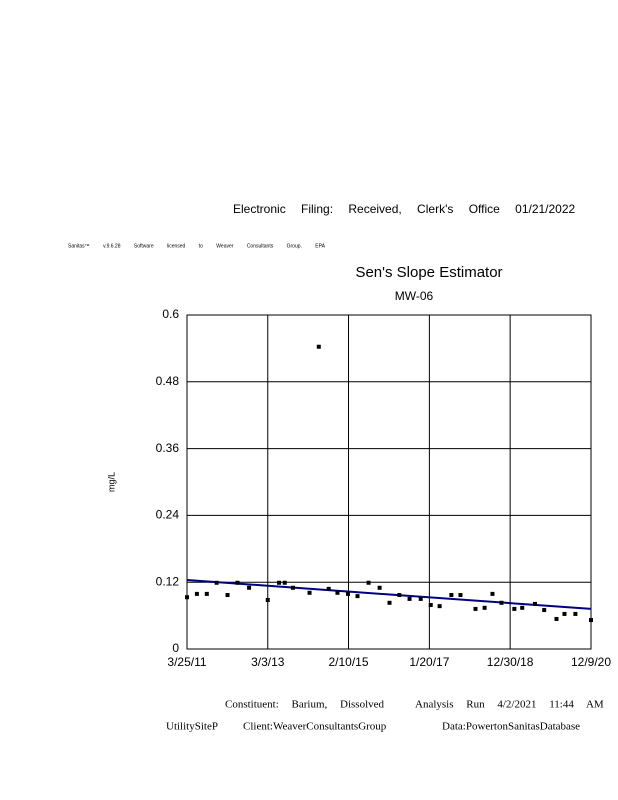 The image size is (618, 800). I want to click on chart-subtitle: MW-06, so click(414, 296).